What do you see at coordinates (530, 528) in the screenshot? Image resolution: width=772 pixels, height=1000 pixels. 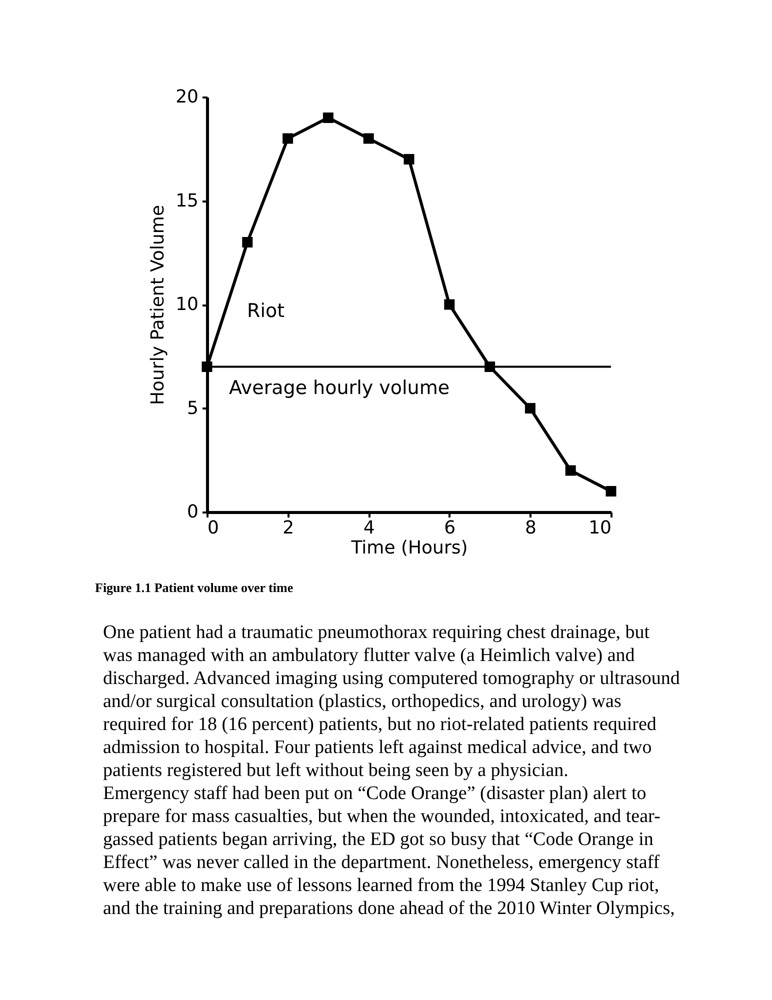 I see `x-tick-label: 8` at bounding box center [530, 528].